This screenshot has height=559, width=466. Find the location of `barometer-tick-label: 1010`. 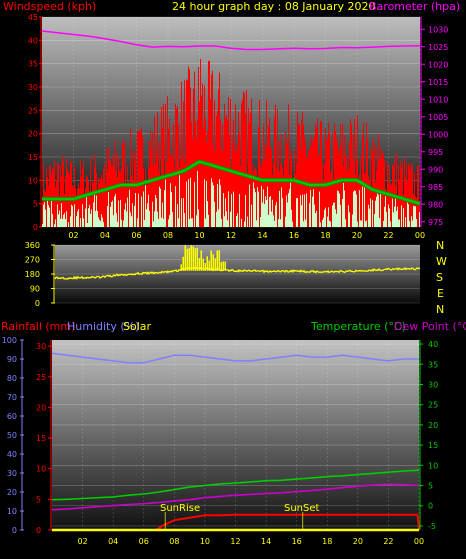

barometer-tick-label: 1010 is located at coordinates (438, 99).